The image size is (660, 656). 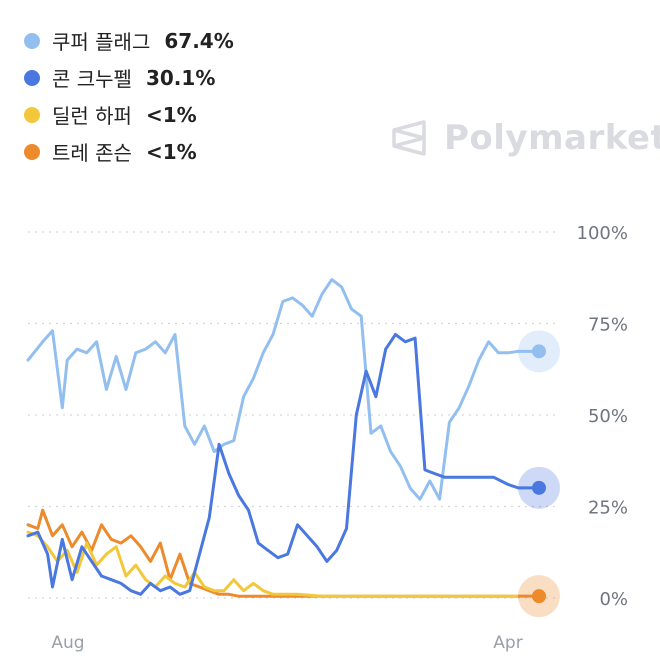 What do you see at coordinates (608, 508) in the screenshot?
I see `y-tick-label: 25%` at bounding box center [608, 508].